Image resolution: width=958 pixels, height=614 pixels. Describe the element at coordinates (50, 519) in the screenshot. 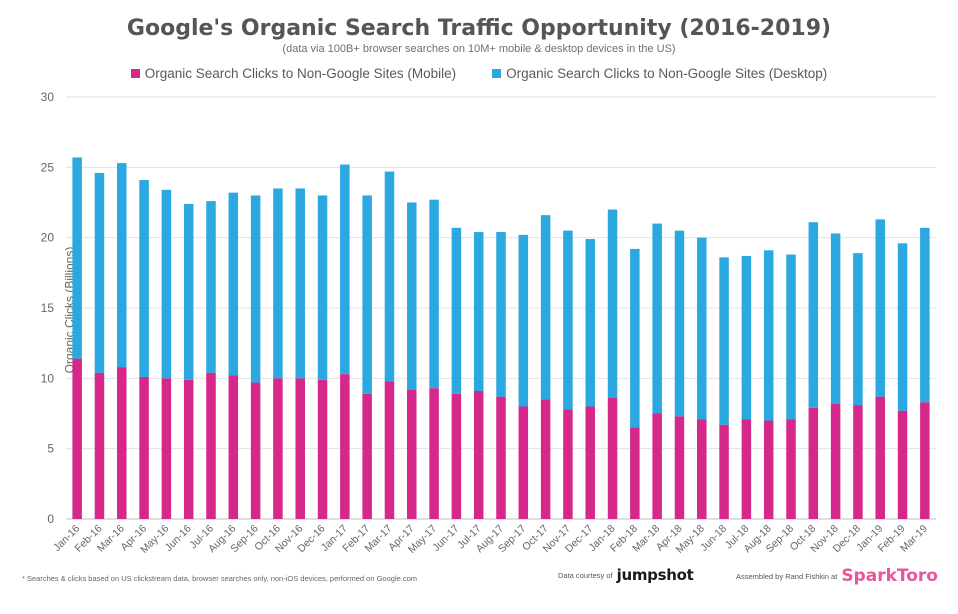

I see `y-tick-label: 0` at that location.